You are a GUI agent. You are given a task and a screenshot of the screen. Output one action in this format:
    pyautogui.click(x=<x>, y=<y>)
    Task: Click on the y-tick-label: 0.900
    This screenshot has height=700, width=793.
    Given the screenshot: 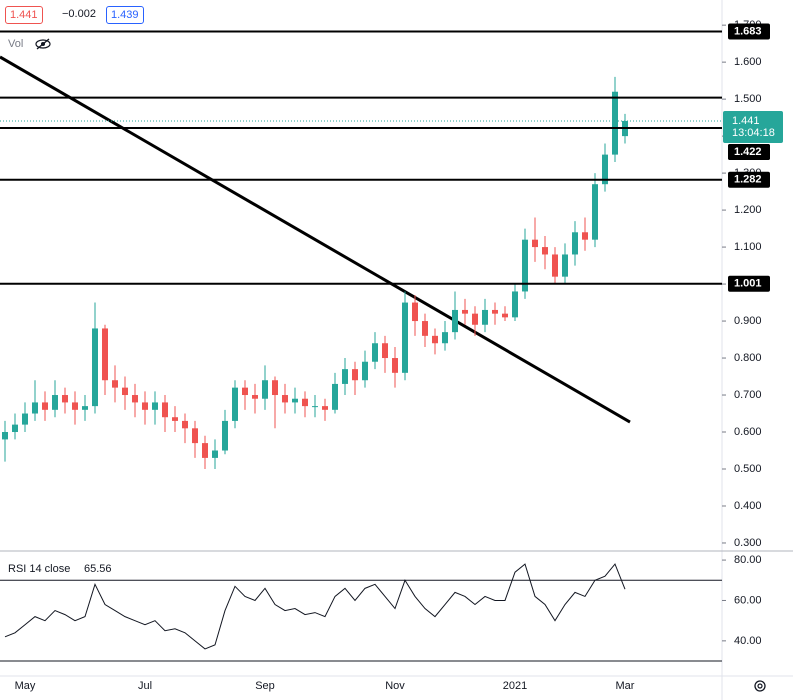 What is the action you would take?
    pyautogui.click(x=748, y=321)
    